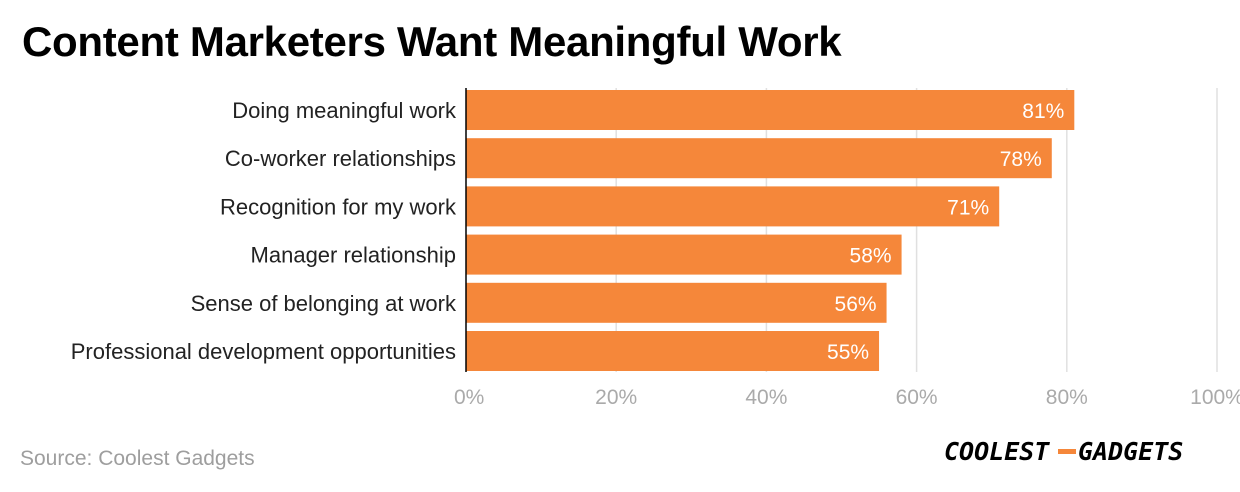 This screenshot has height=492, width=1240. Describe the element at coordinates (1215, 397) in the screenshot. I see `x-tick-label-100: 100%` at that location.